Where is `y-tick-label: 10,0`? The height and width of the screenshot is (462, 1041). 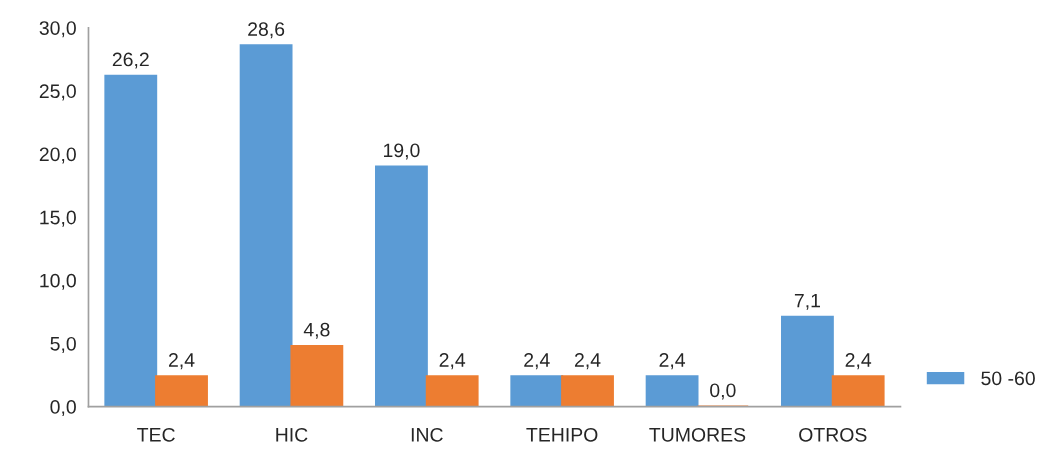 y-tick-label: 10,0 is located at coordinates (58, 281).